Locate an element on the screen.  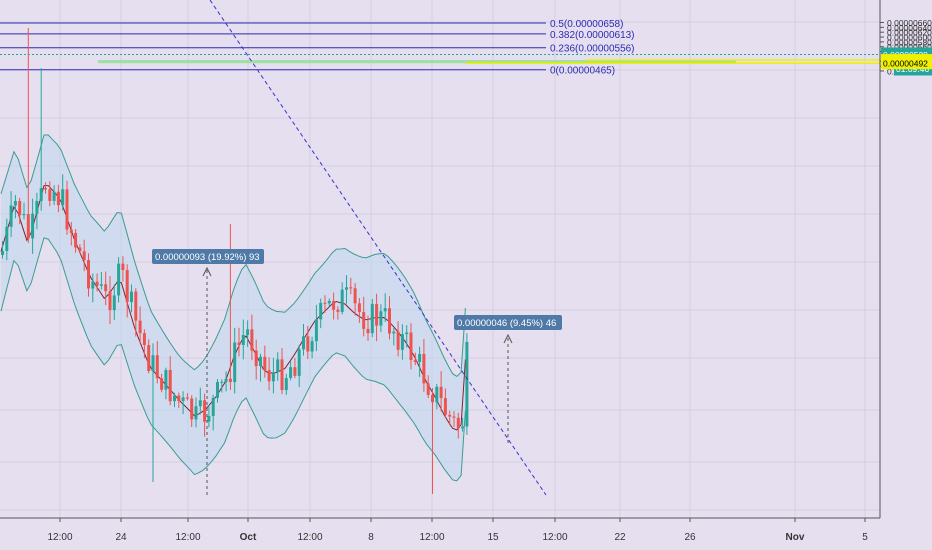
support-zone-rect is located at coordinates (417, 62).